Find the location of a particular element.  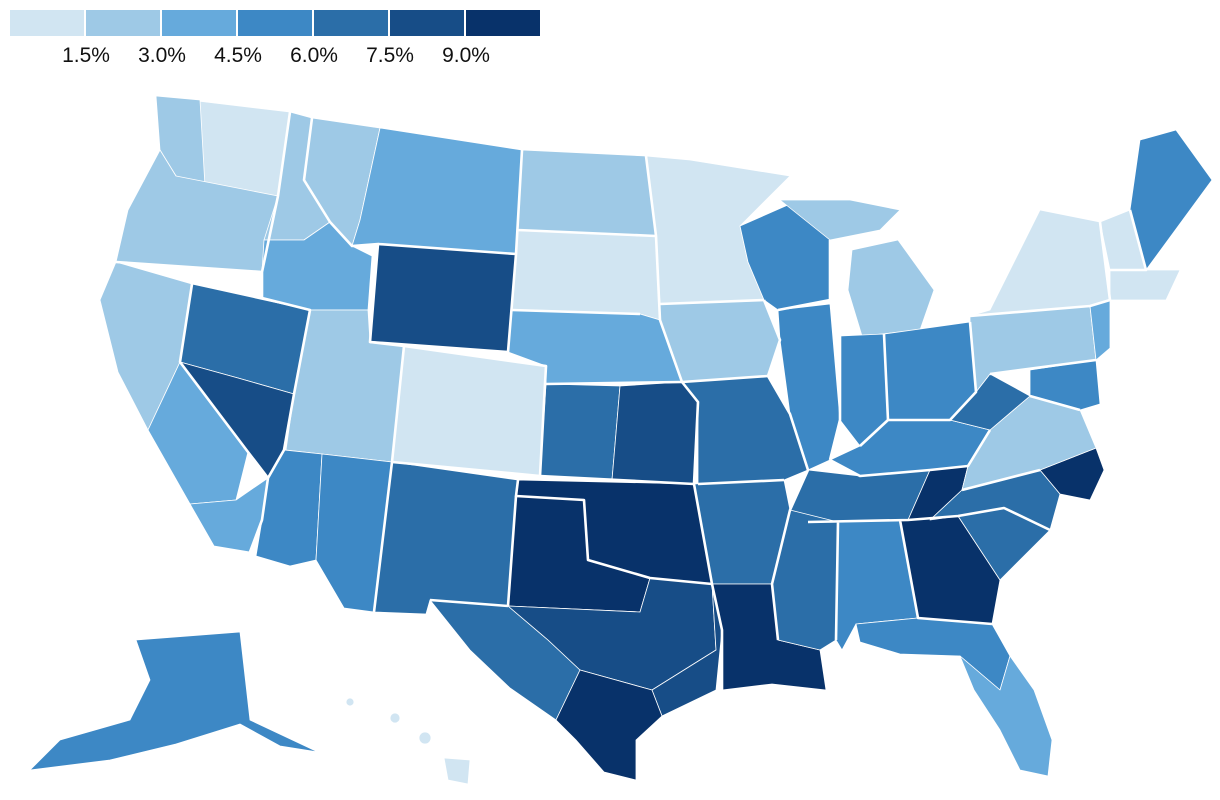

region-colorado is located at coordinates (469, 411).